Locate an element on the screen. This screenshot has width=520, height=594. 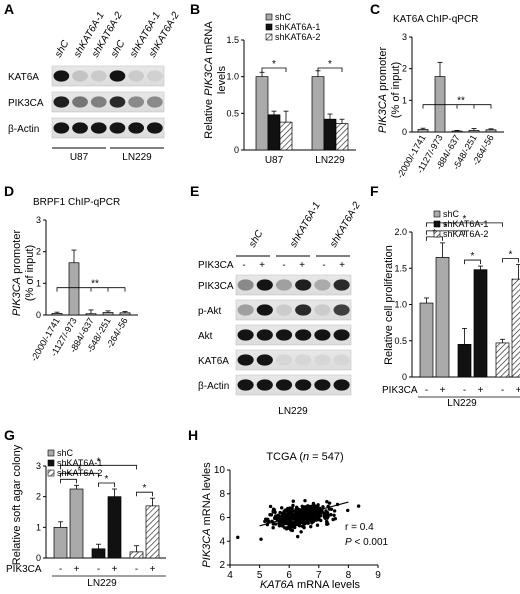
y-tick-label: 1 is located at coordinates (38, 283).